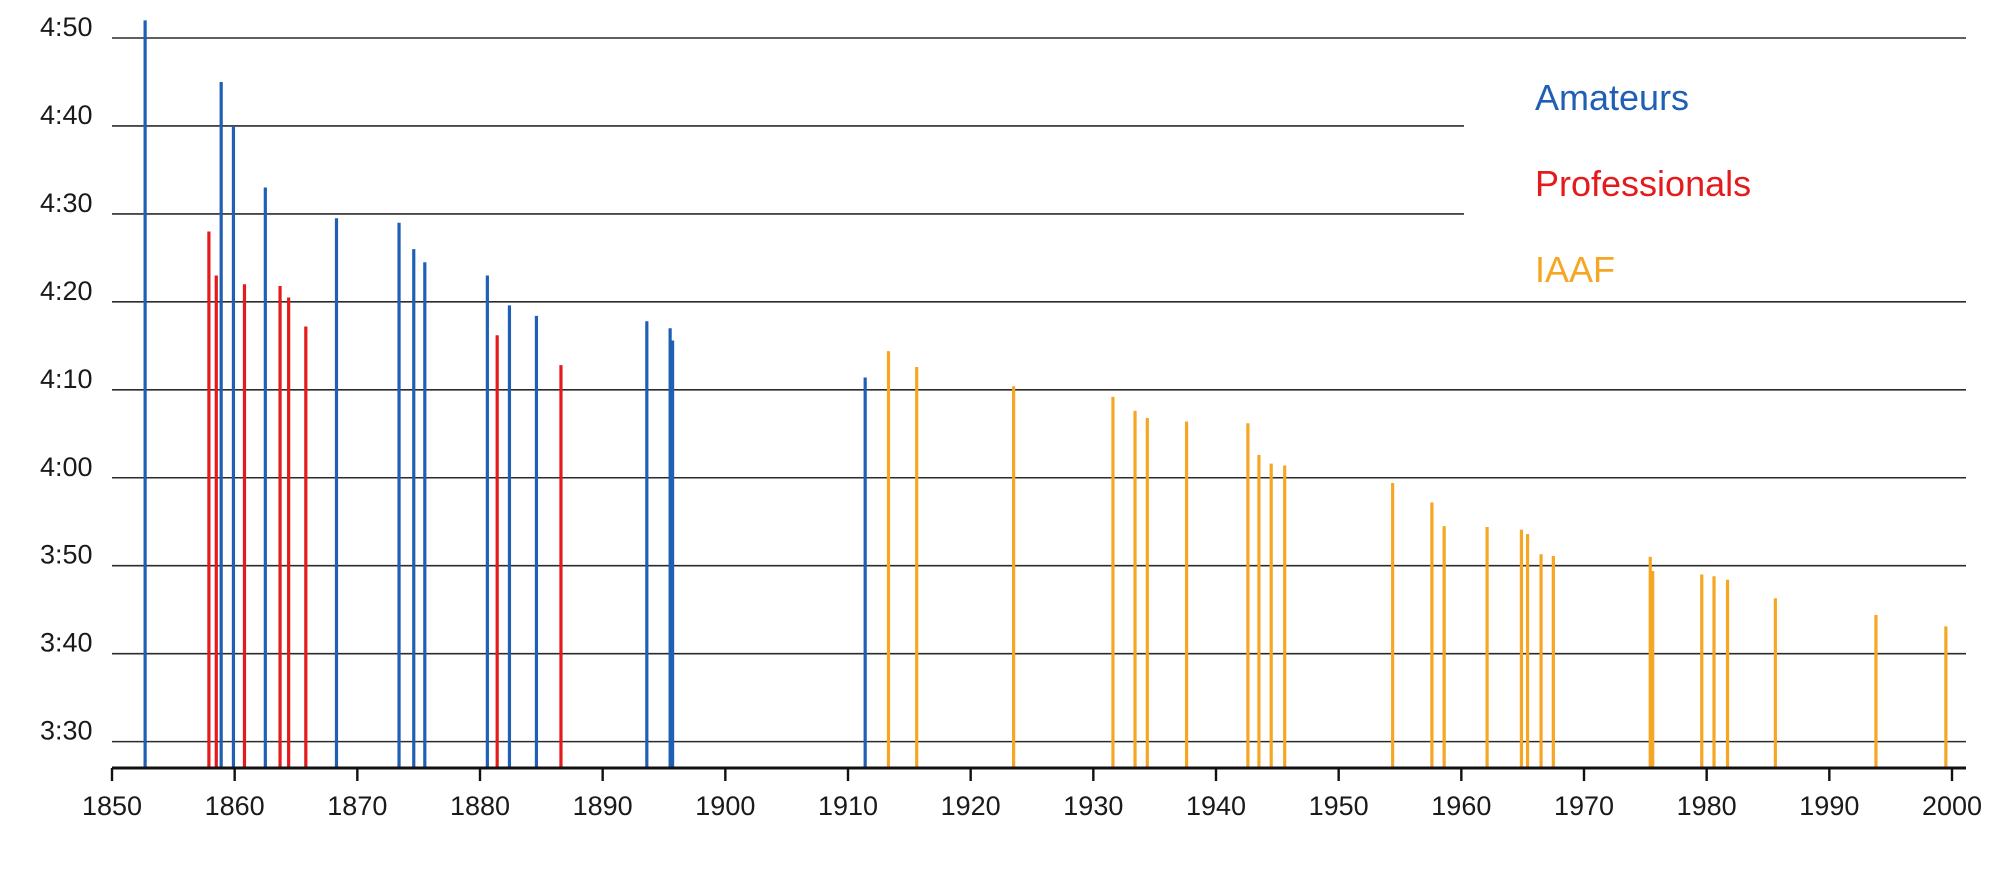 This screenshot has height=875, width=2007. I want to click on x-tick-label: 1870, so click(357, 806).